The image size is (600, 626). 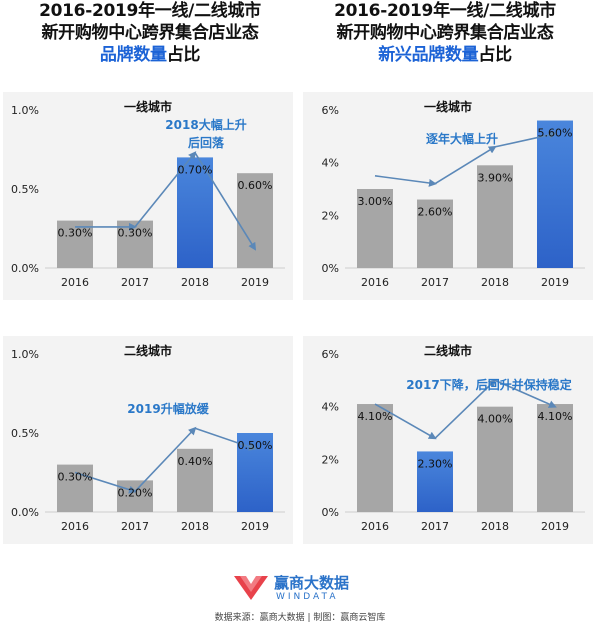 What do you see at coordinates (255, 445) in the screenshot?
I see `data-label: 0.50%` at bounding box center [255, 445].